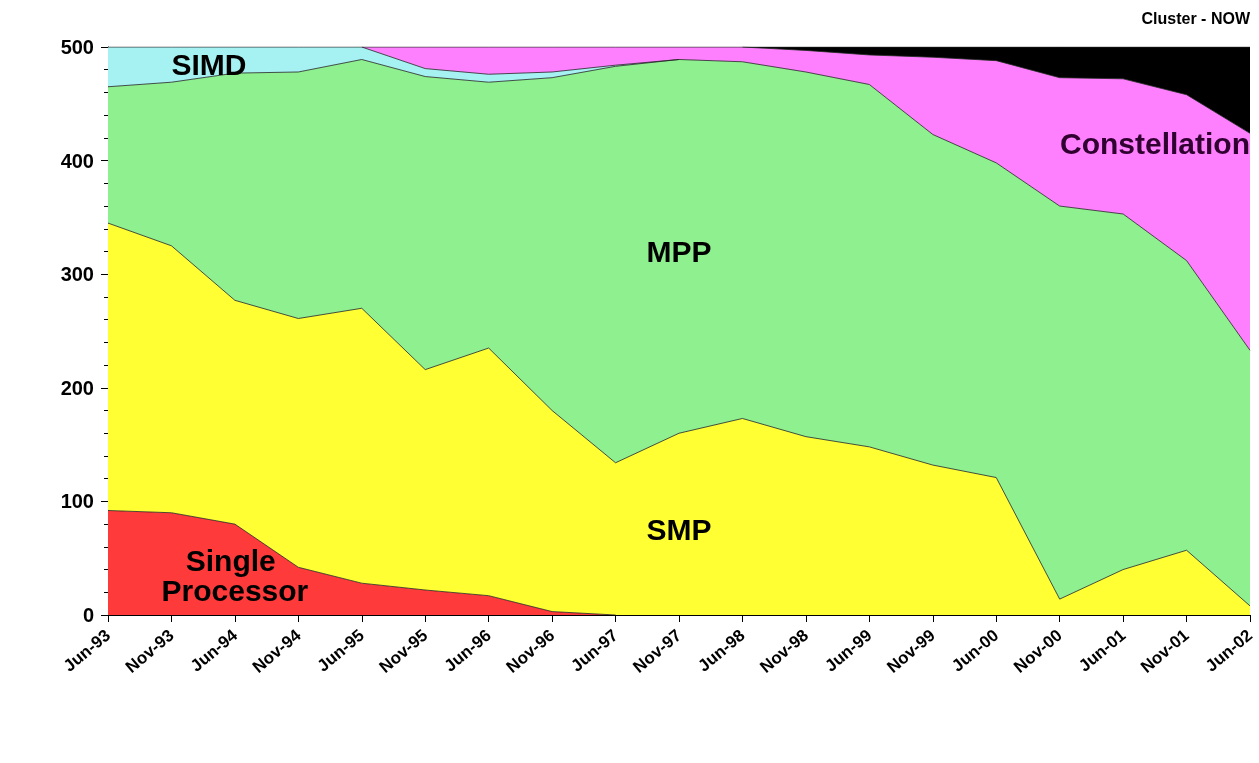  What do you see at coordinates (235, 575) in the screenshot?
I see `series-label: Single Processor` at bounding box center [235, 575].